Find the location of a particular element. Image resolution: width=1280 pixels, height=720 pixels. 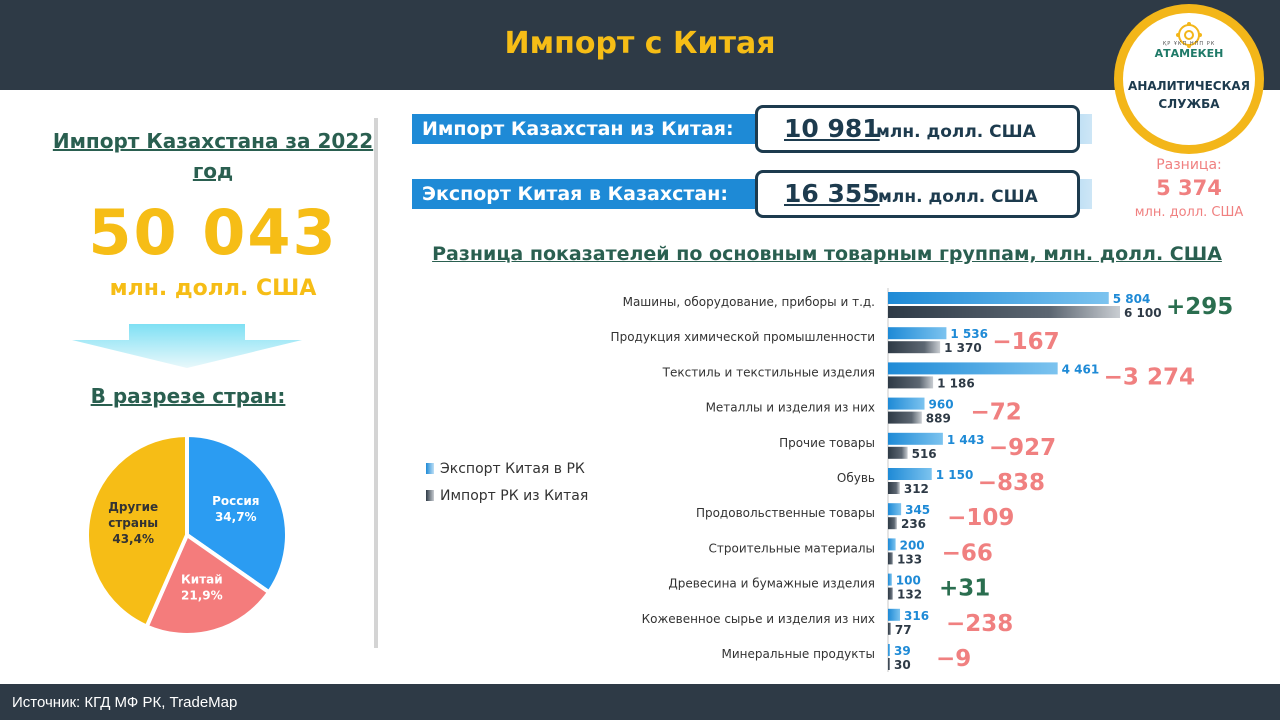

difference-value-label: −109 is located at coordinates (980, 518).